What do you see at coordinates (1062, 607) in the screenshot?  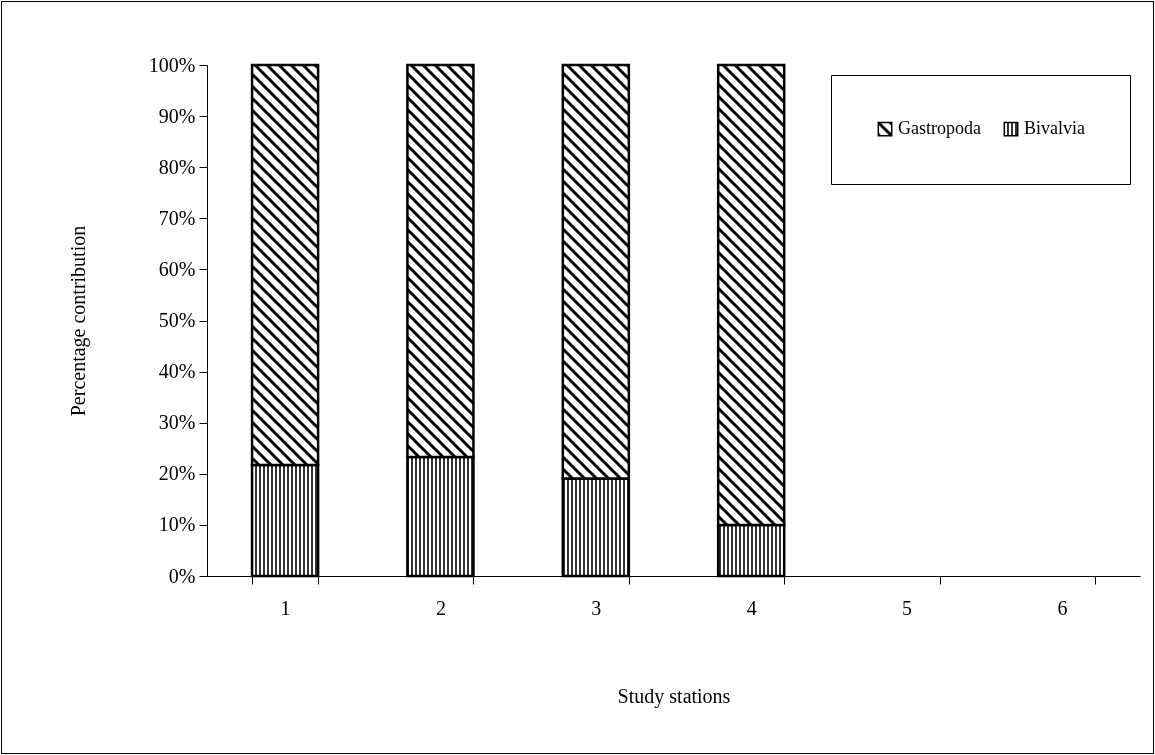 I see `x-tick-label: 6` at bounding box center [1062, 607].